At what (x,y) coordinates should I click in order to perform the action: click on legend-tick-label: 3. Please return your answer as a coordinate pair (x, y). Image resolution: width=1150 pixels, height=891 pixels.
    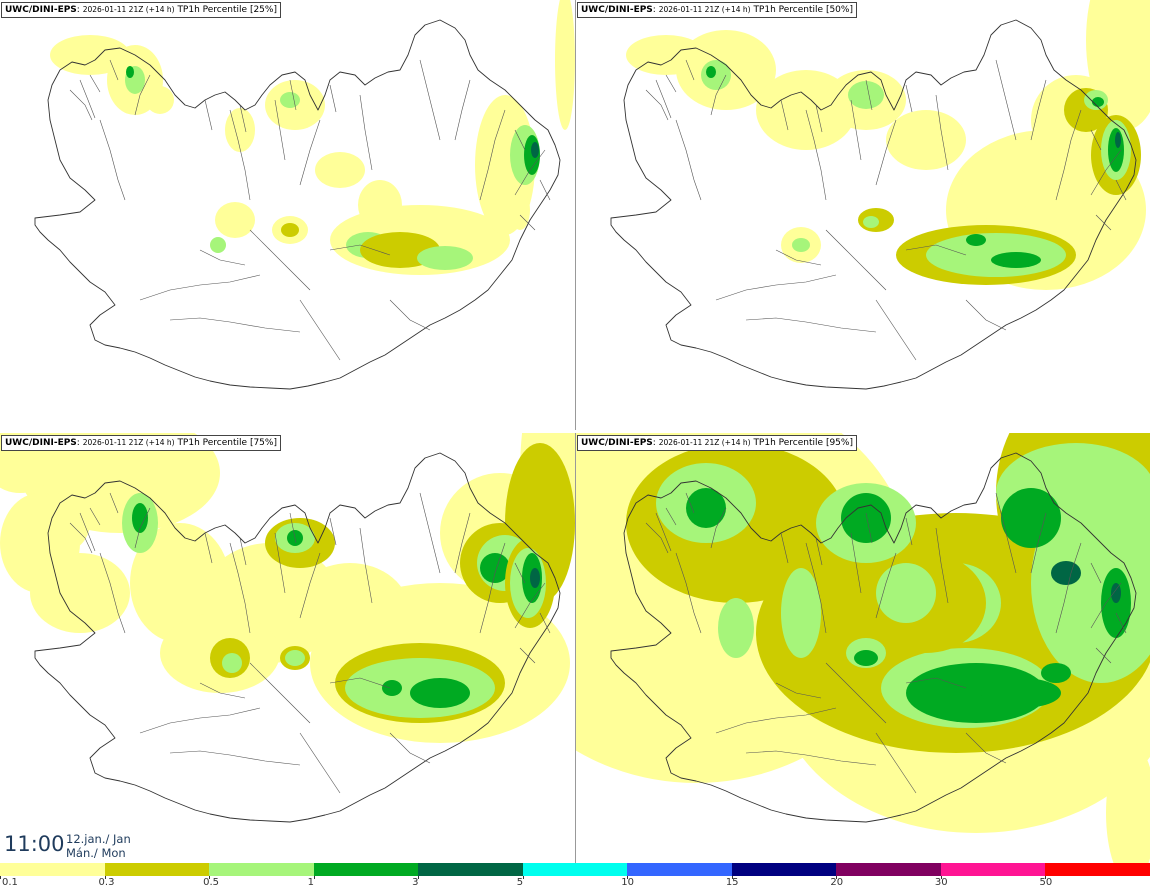
    Looking at the image, I should click on (415, 882).